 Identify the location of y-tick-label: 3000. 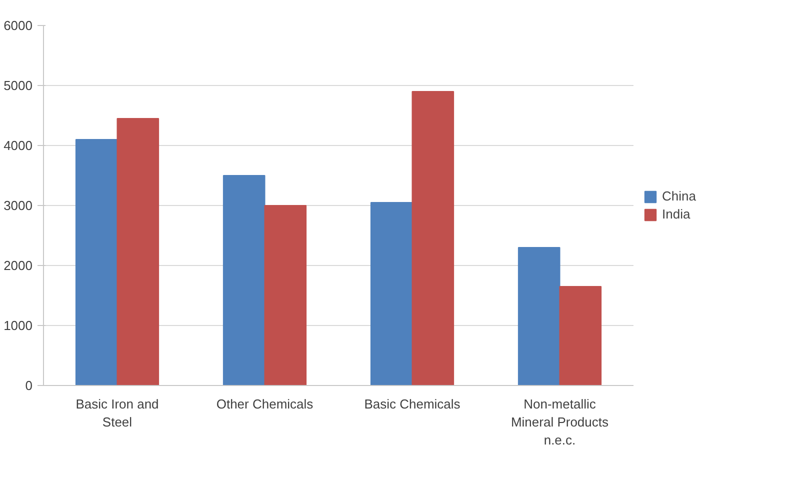
(18, 205).